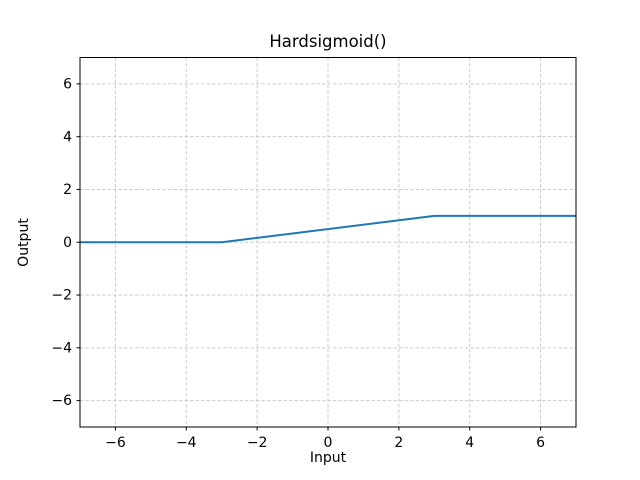 The height and width of the screenshot is (480, 640). I want to click on x-tick-label: −6, so click(115, 443).